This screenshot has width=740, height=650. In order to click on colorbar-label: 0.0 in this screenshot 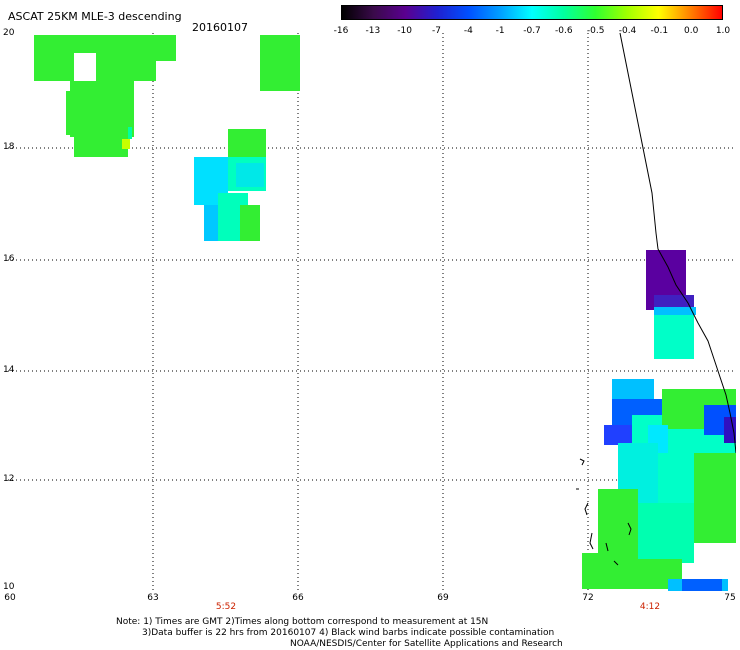, I will do `click(691, 31)`.